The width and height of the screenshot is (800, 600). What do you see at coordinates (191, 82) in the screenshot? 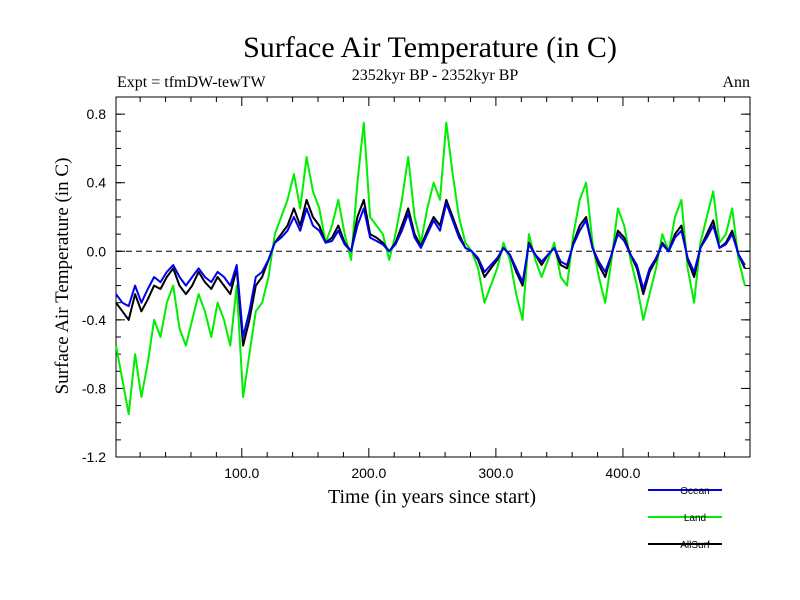
I see `experiment-label: Expt = tfmDW-tewTW` at bounding box center [191, 82].